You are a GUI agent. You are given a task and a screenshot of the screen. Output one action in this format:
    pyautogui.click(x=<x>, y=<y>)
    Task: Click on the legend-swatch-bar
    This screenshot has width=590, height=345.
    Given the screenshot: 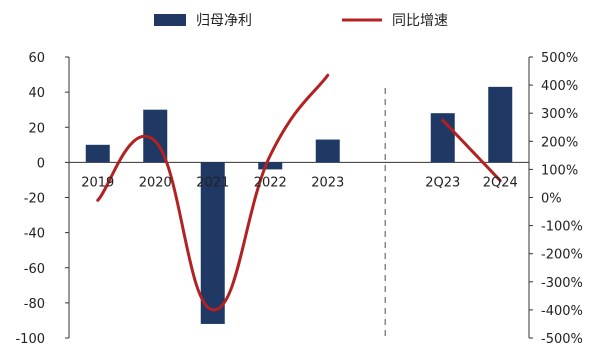 What is the action you would take?
    pyautogui.click(x=170, y=20)
    